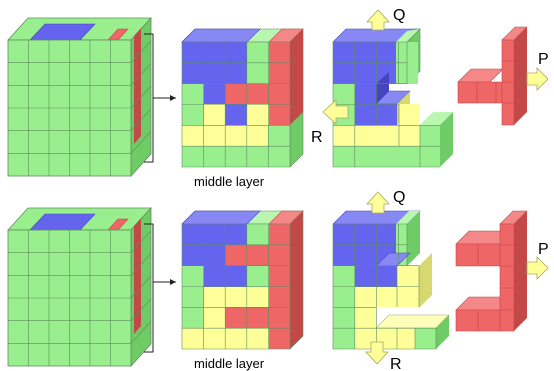  I want to click on label-q-bottom: Q, so click(399, 197).